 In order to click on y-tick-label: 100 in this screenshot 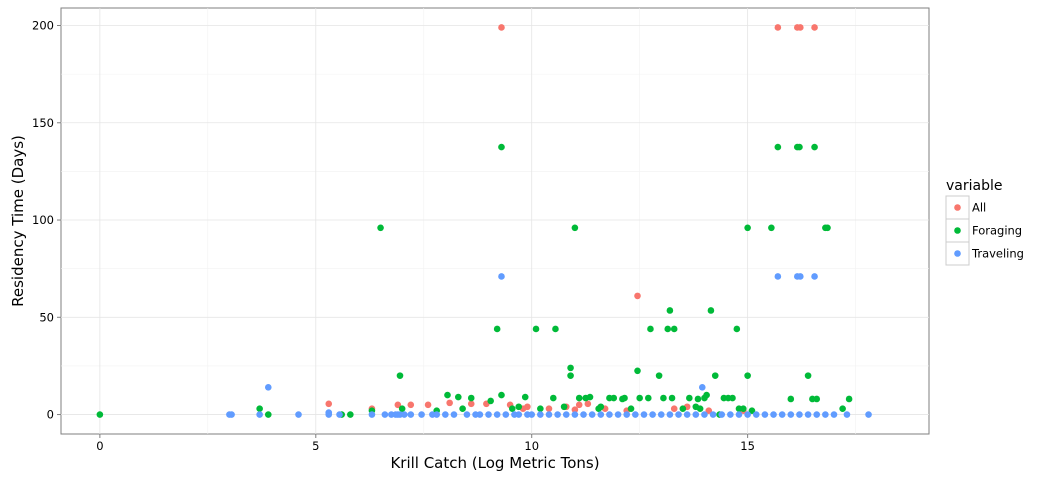, I will do `click(43, 220)`.